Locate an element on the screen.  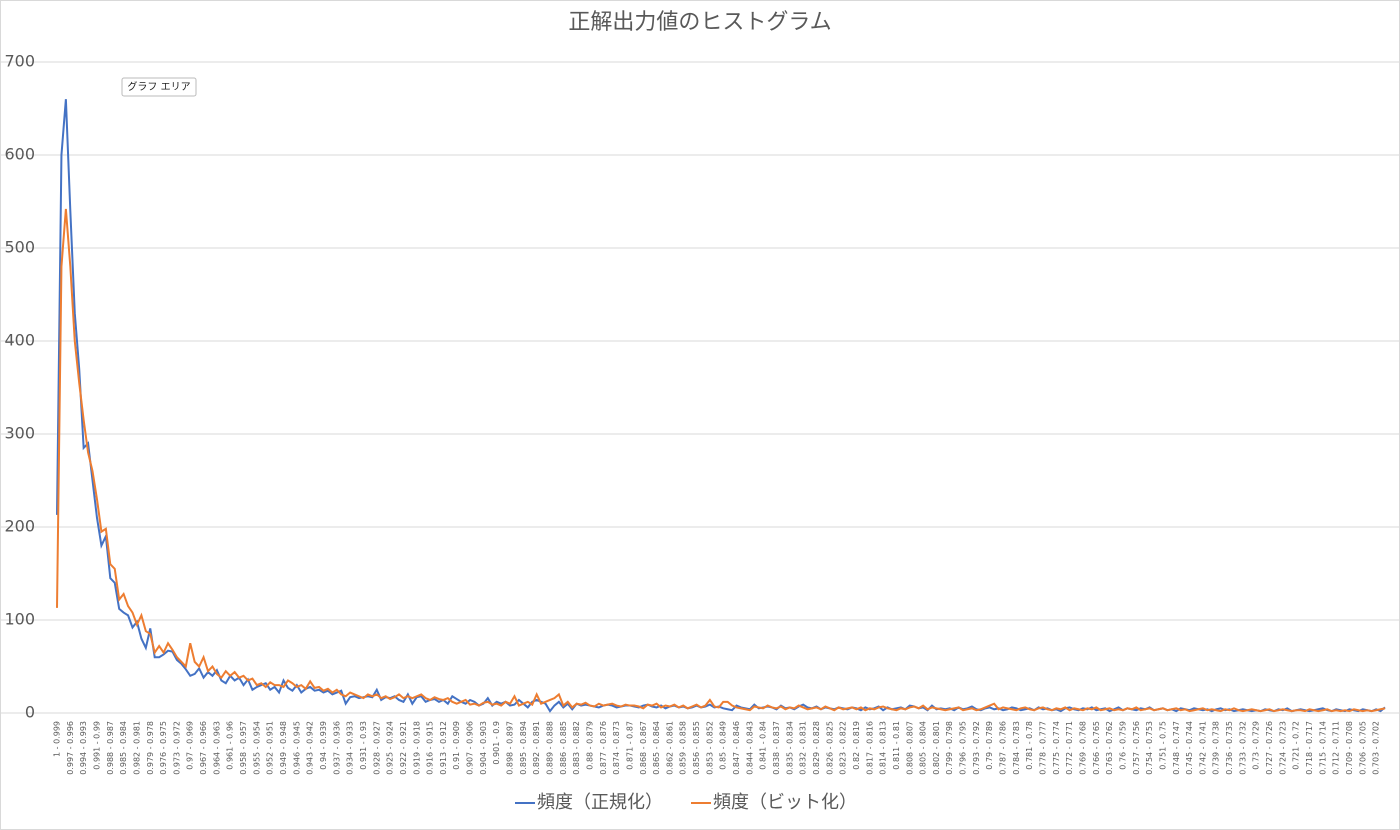
x-tick-label: 0.943 - 0.942 is located at coordinates (310, 748).